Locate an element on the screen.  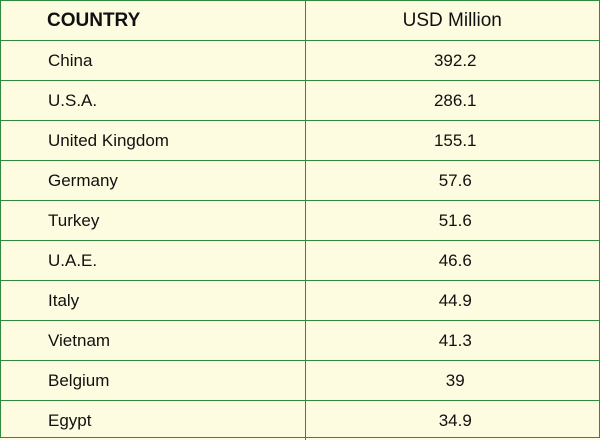
country-cell: Belgium is located at coordinates (153, 381).